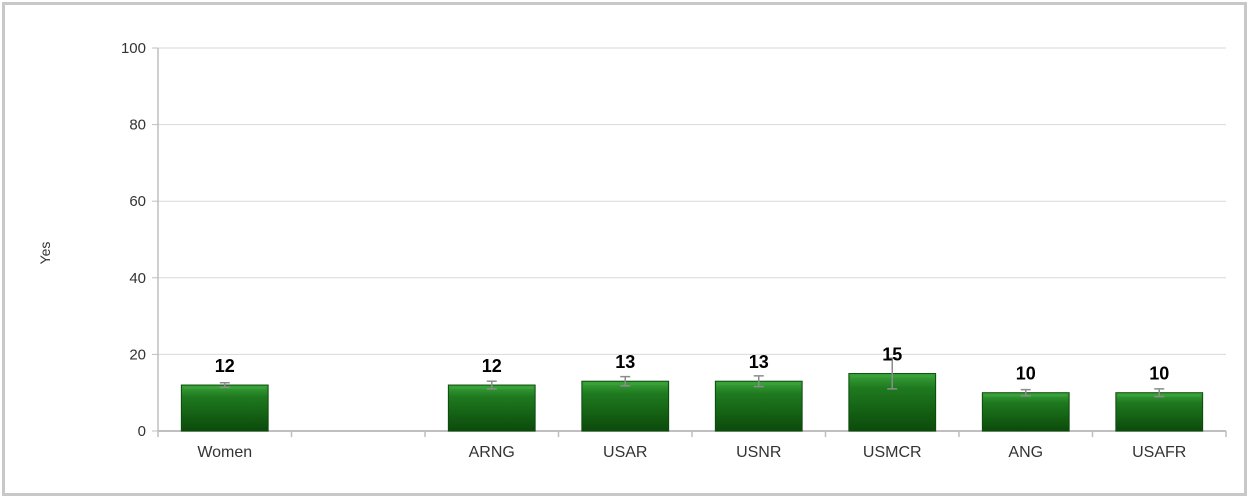 This screenshot has width=1249, height=496. I want to click on x-tick-label-arng: ARNG, so click(492, 452).